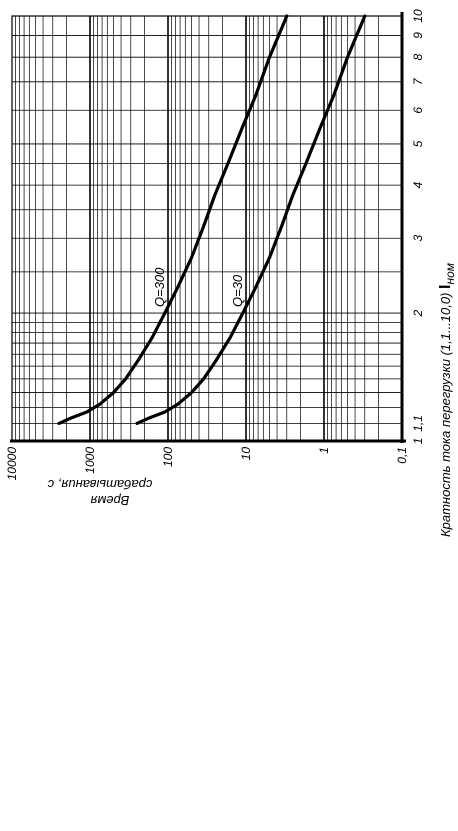 The image size is (458, 831). I want to click on x-tick-label: 9, so click(418, 35).